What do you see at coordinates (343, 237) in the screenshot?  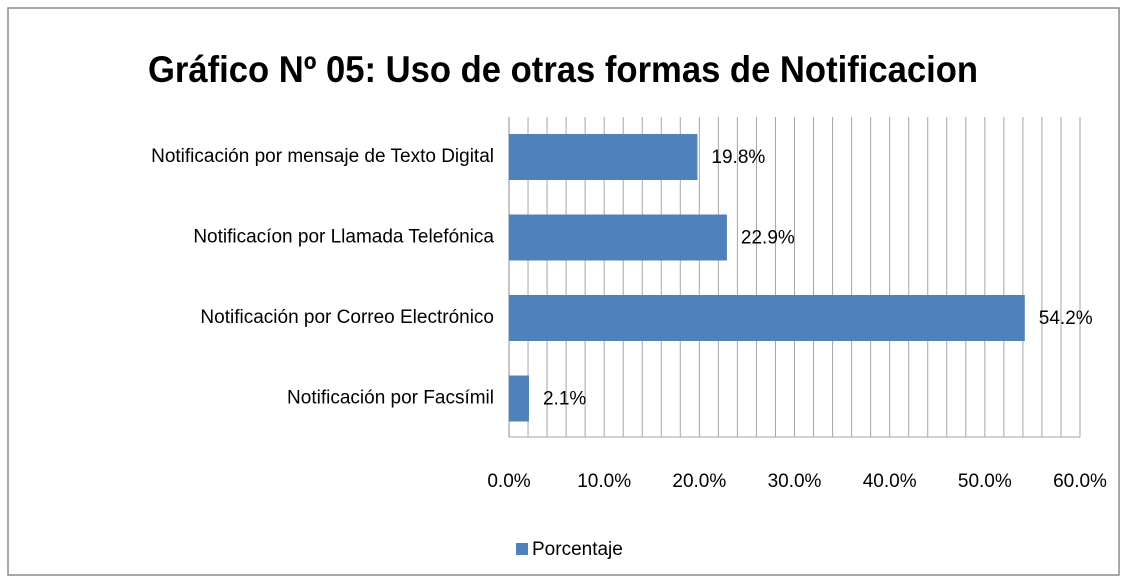 I see `y-tick-label: Notificacíon por Llamada Telefónica` at bounding box center [343, 237].